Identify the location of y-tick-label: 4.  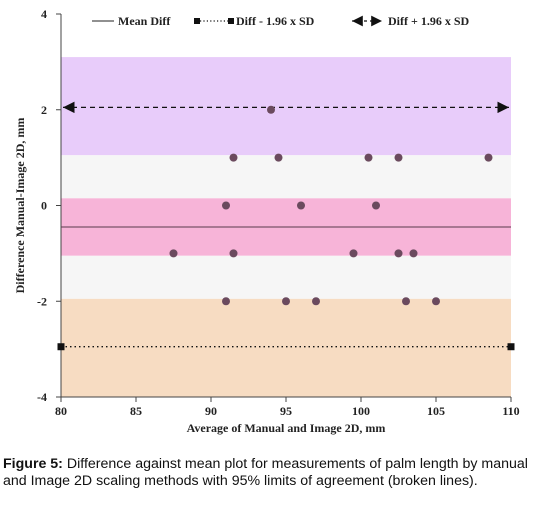
(44, 14).